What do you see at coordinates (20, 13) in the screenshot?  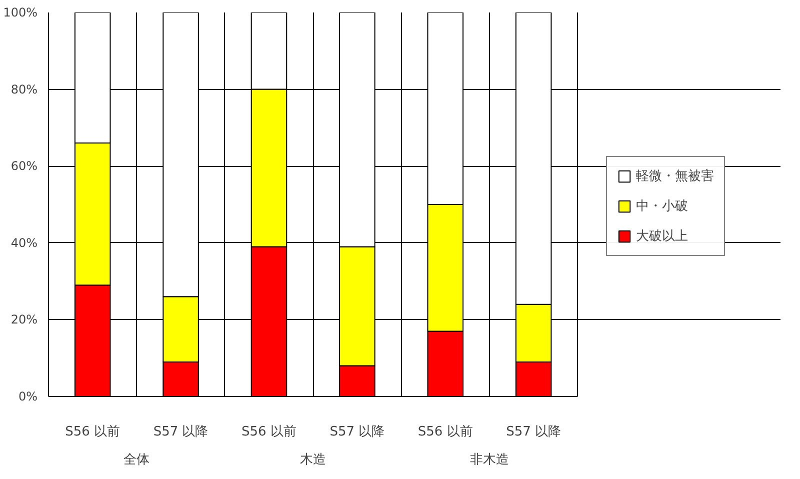 I see `y-tick-label: 100%` at bounding box center [20, 13].